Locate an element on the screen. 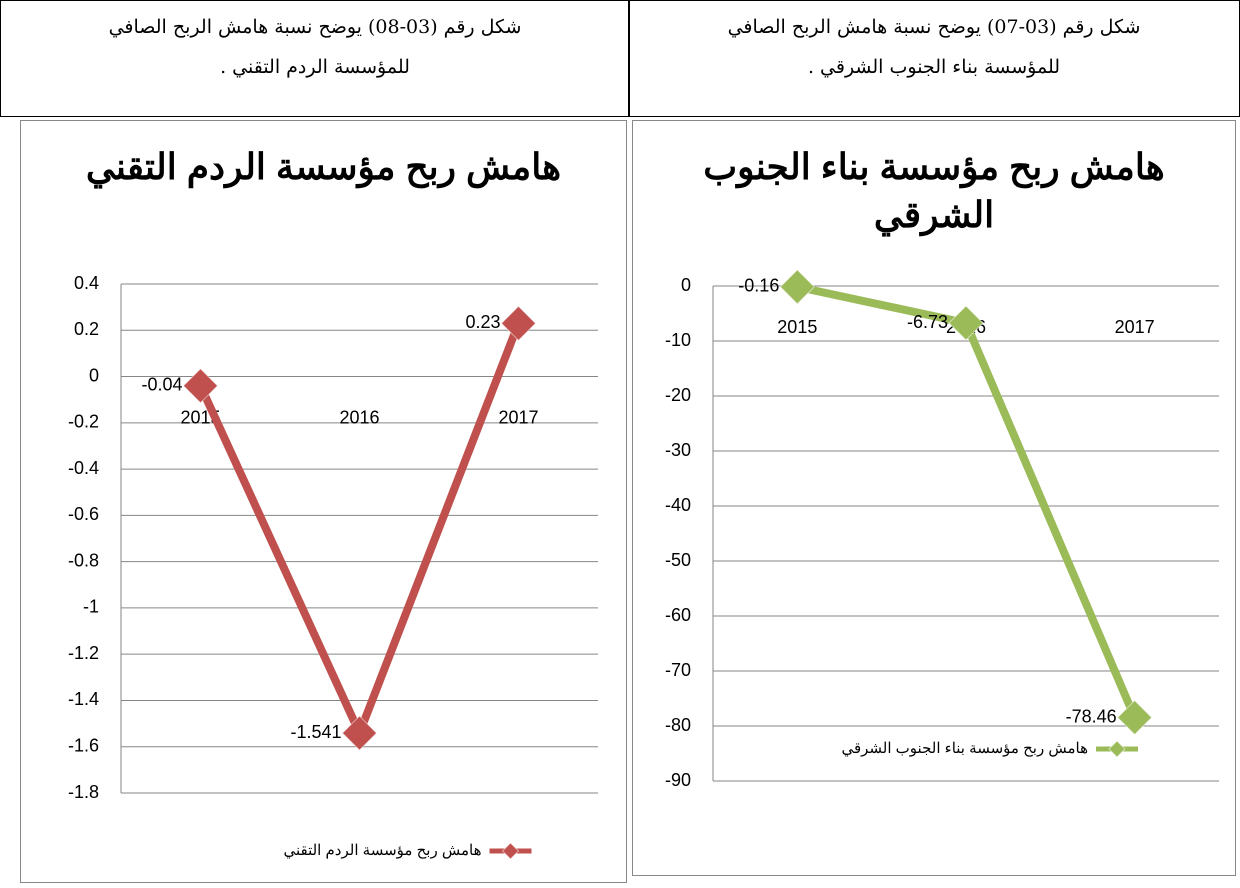 This screenshot has width=1240, height=888. y-tick-label: -90 is located at coordinates (678, 780).